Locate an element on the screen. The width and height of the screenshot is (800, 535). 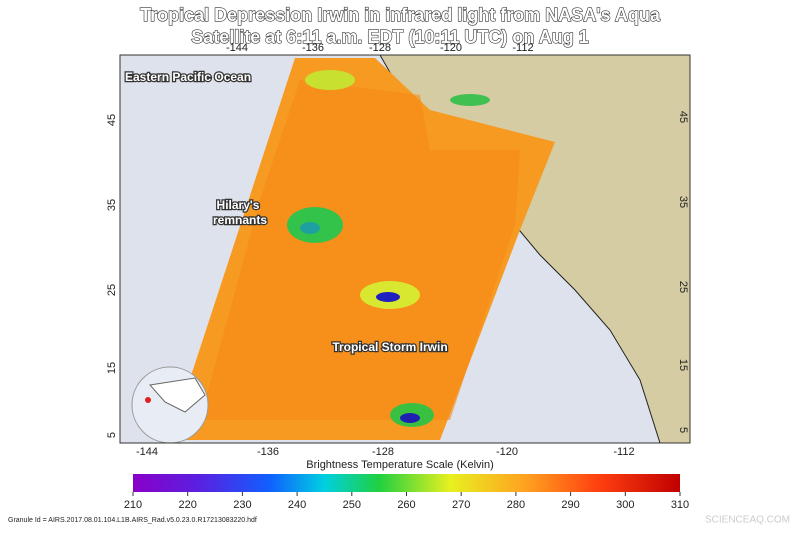
annotation: Eastern Pacific Ocean is located at coordinates (188, 77).